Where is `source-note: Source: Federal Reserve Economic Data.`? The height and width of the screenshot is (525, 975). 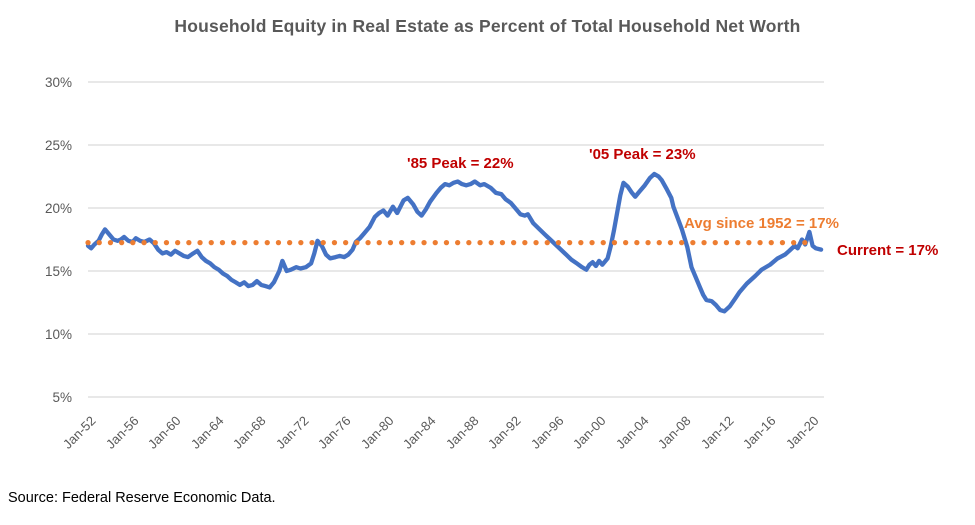 source-note: Source: Federal Reserve Economic Data. is located at coordinates (142, 498).